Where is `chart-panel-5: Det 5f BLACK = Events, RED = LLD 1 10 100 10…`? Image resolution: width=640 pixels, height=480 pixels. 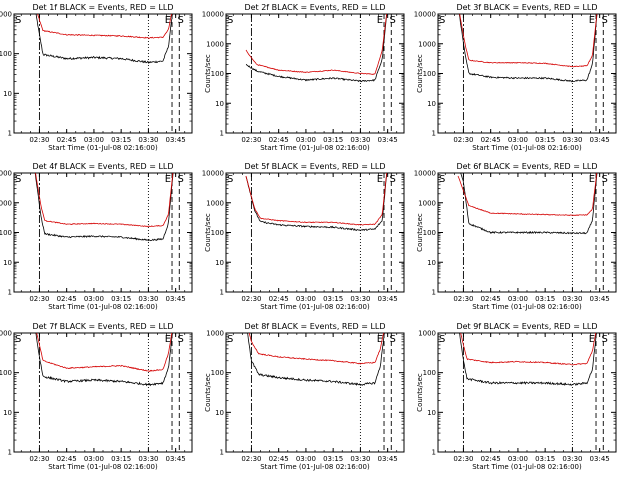
chart-panel-5: Det 5f BLACK = Events, RED = LLD 1 10 100 10… is located at coordinates (303, 236).